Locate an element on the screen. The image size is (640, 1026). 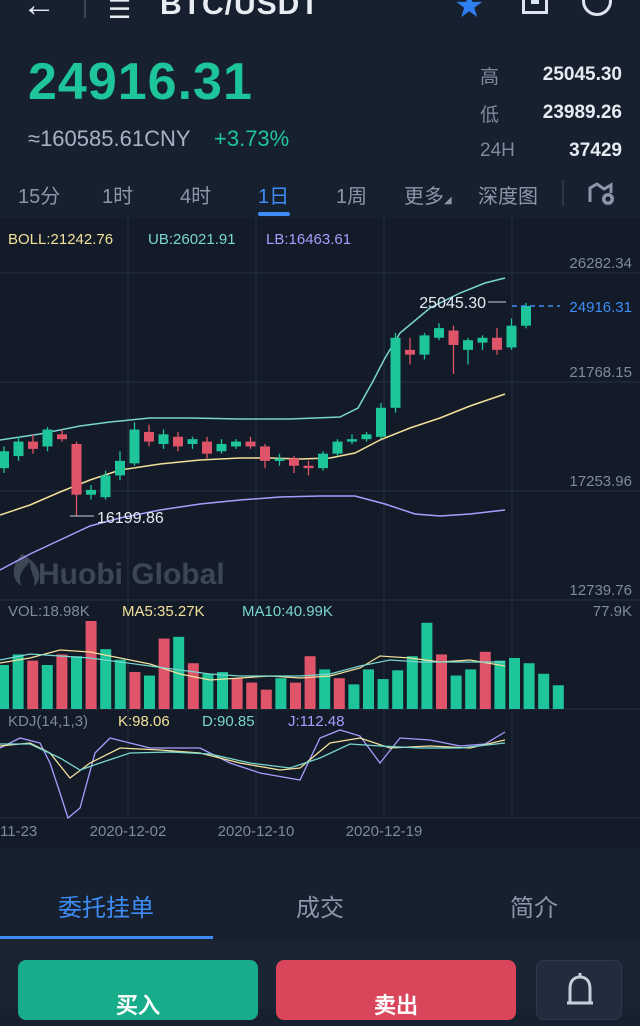
tab-intro: 简介 is located at coordinates (534, 908).